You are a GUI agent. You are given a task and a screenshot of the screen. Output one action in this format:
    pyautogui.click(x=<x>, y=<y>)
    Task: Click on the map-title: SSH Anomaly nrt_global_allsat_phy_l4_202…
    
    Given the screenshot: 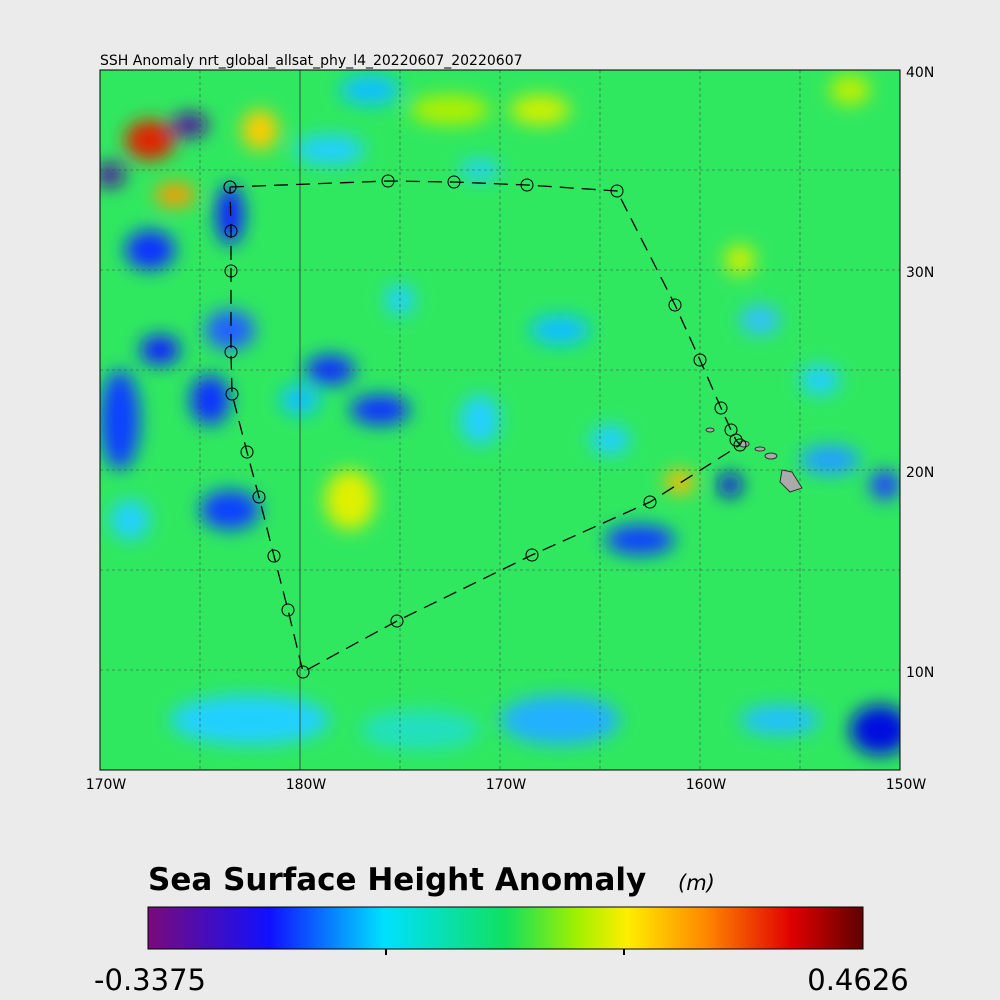 What is the action you would take?
    pyautogui.click(x=311, y=61)
    